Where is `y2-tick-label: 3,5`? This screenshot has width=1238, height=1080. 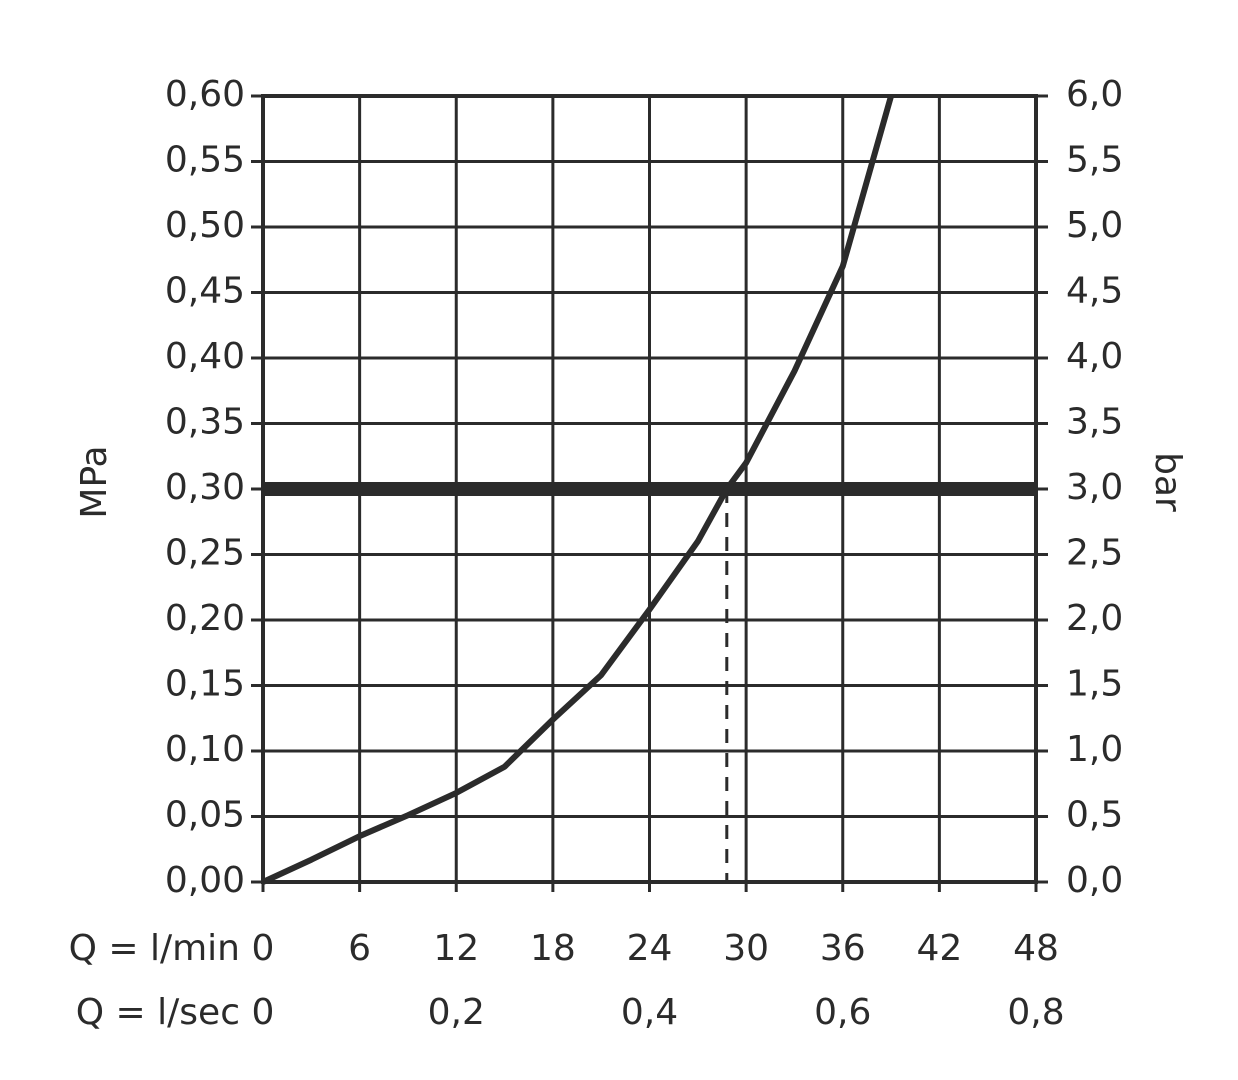 y2-tick-label: 3,5 is located at coordinates (1094, 422).